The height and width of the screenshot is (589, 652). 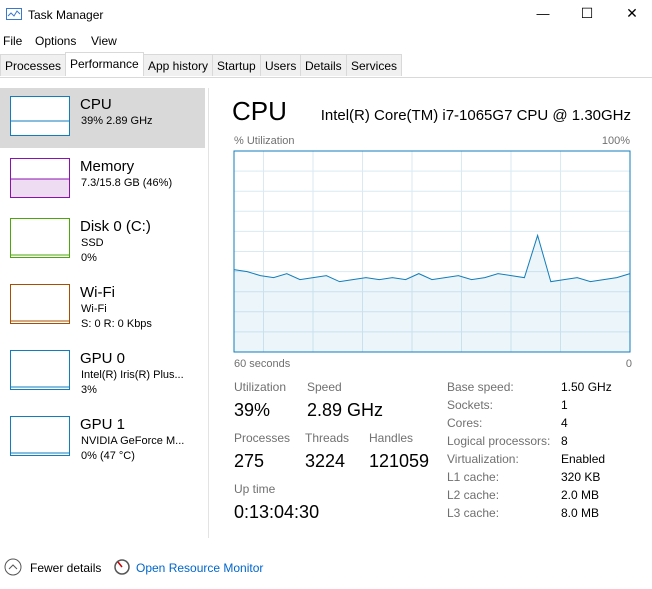 What do you see at coordinates (583, 459) in the screenshot?
I see `detail-value: Enabled` at bounding box center [583, 459].